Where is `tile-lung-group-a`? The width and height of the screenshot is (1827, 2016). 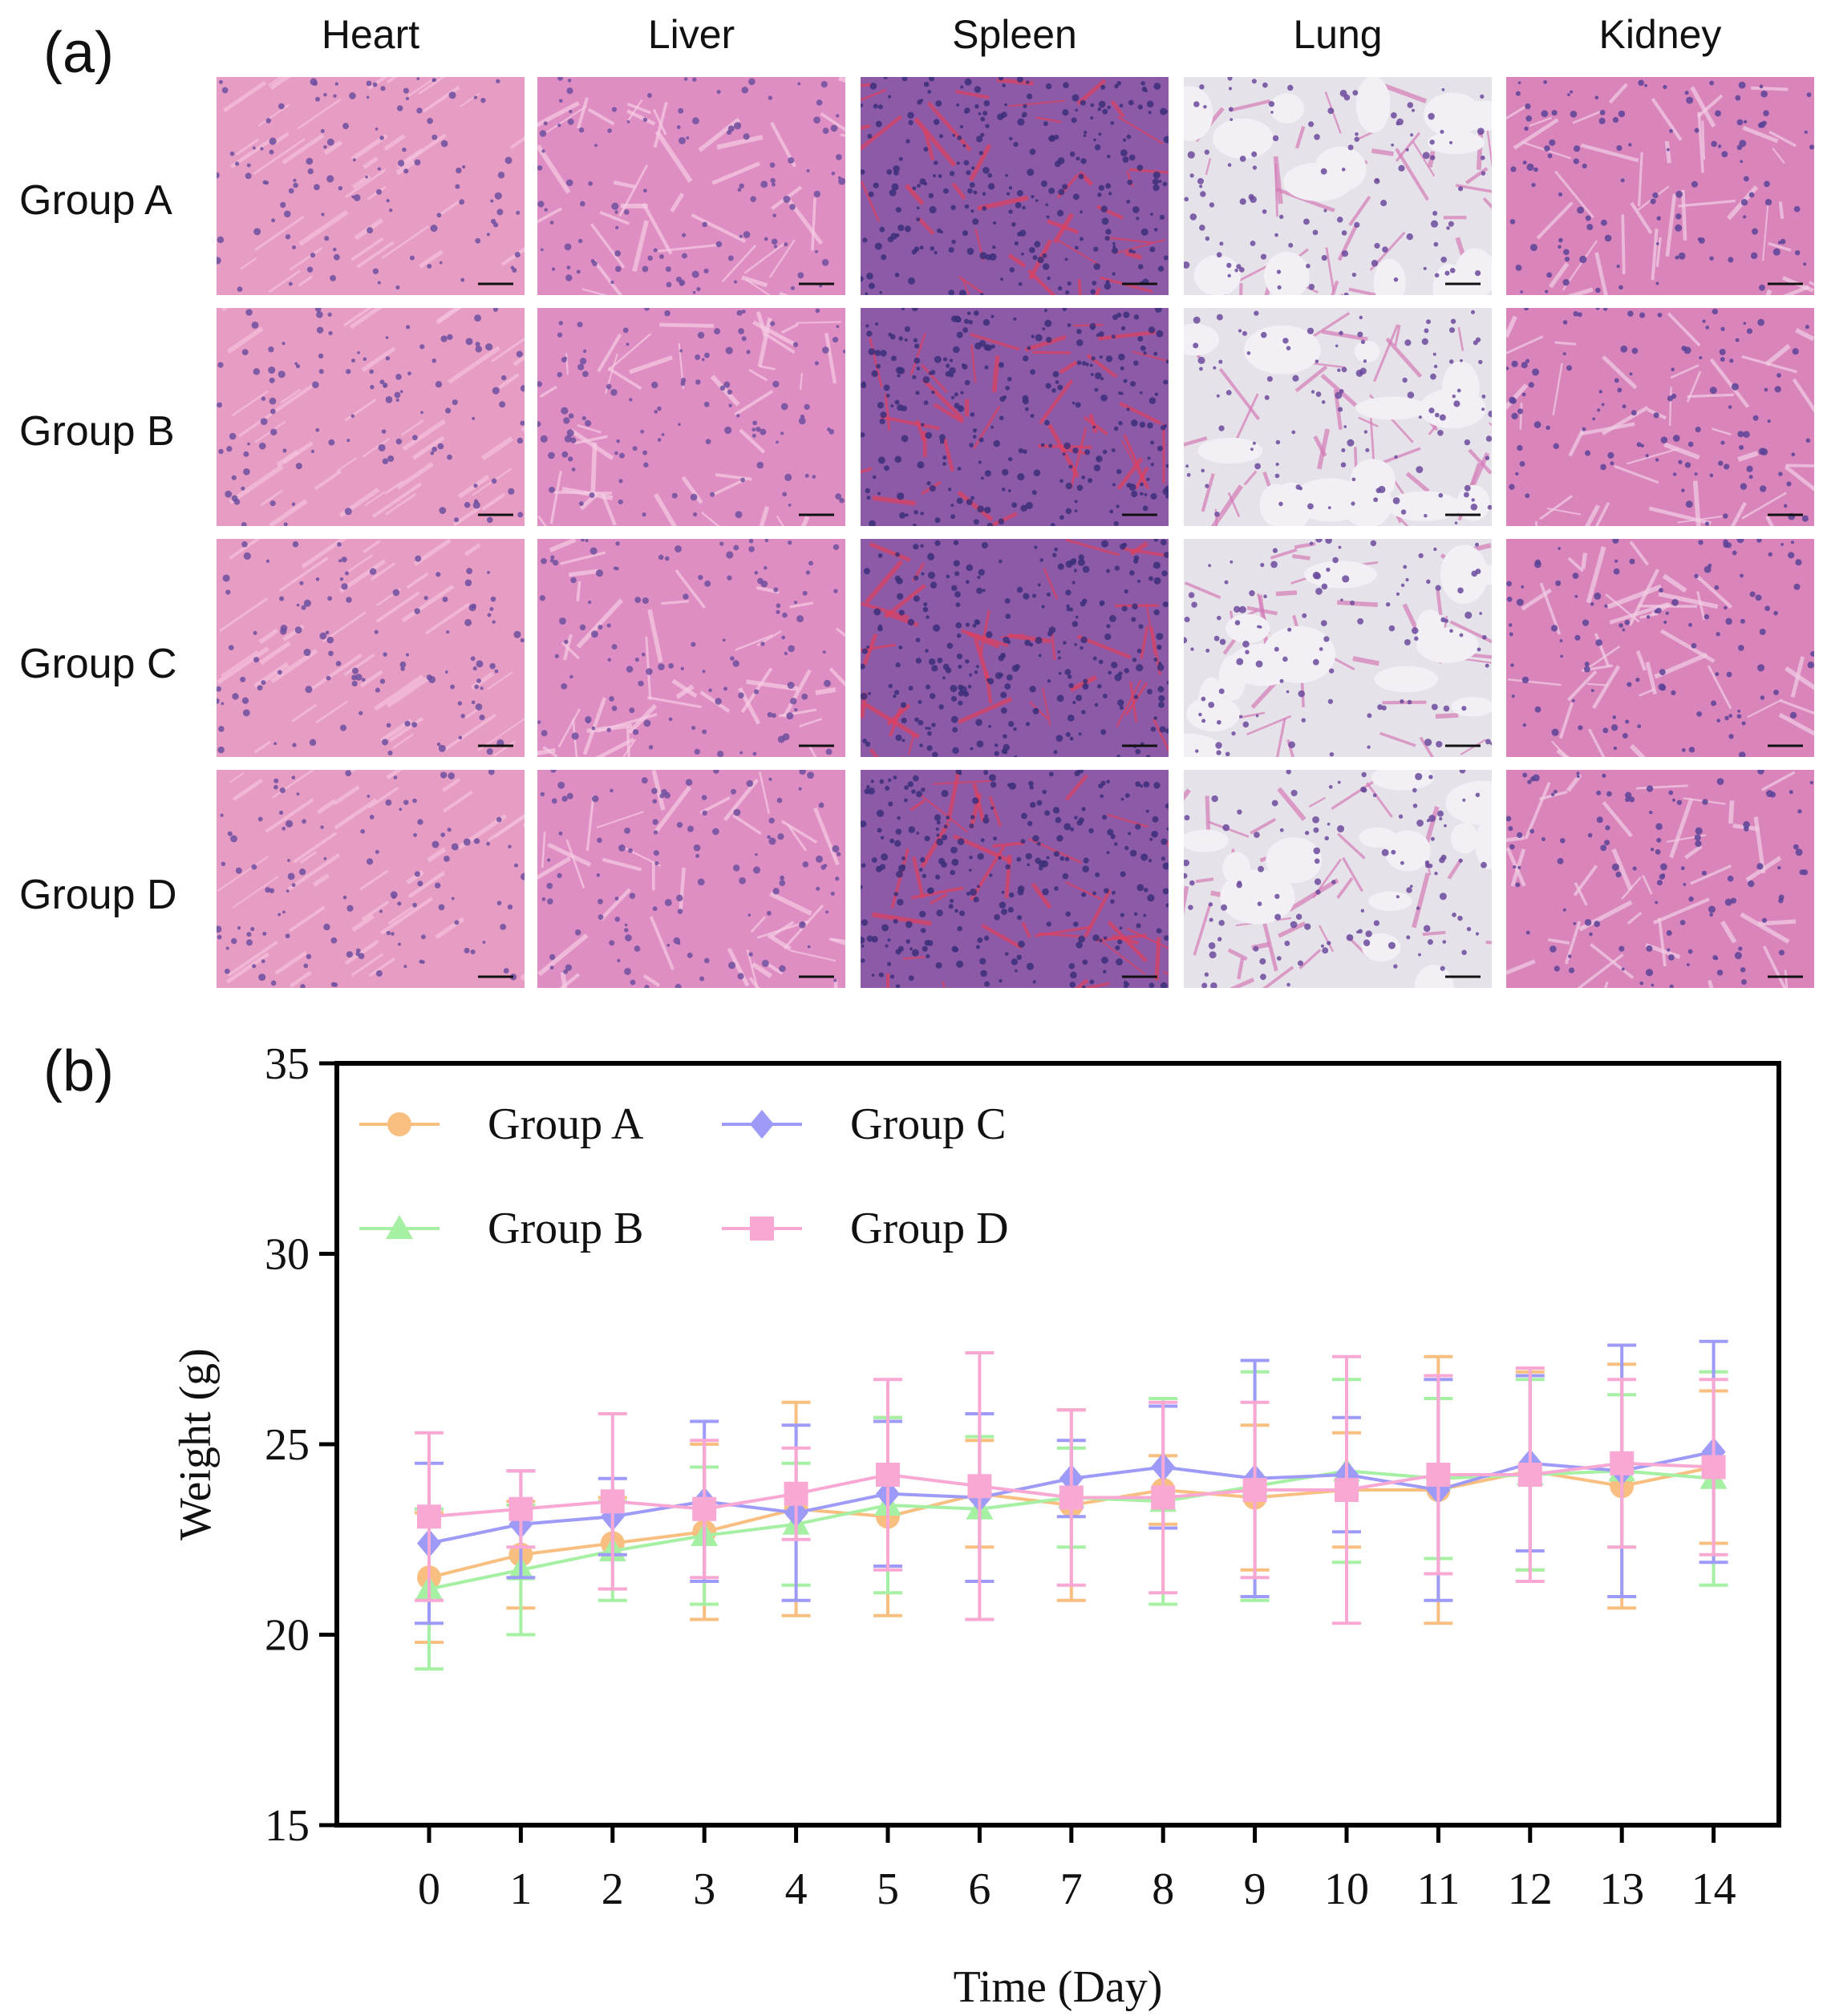 tile-lung-group-a is located at coordinates (1338, 186).